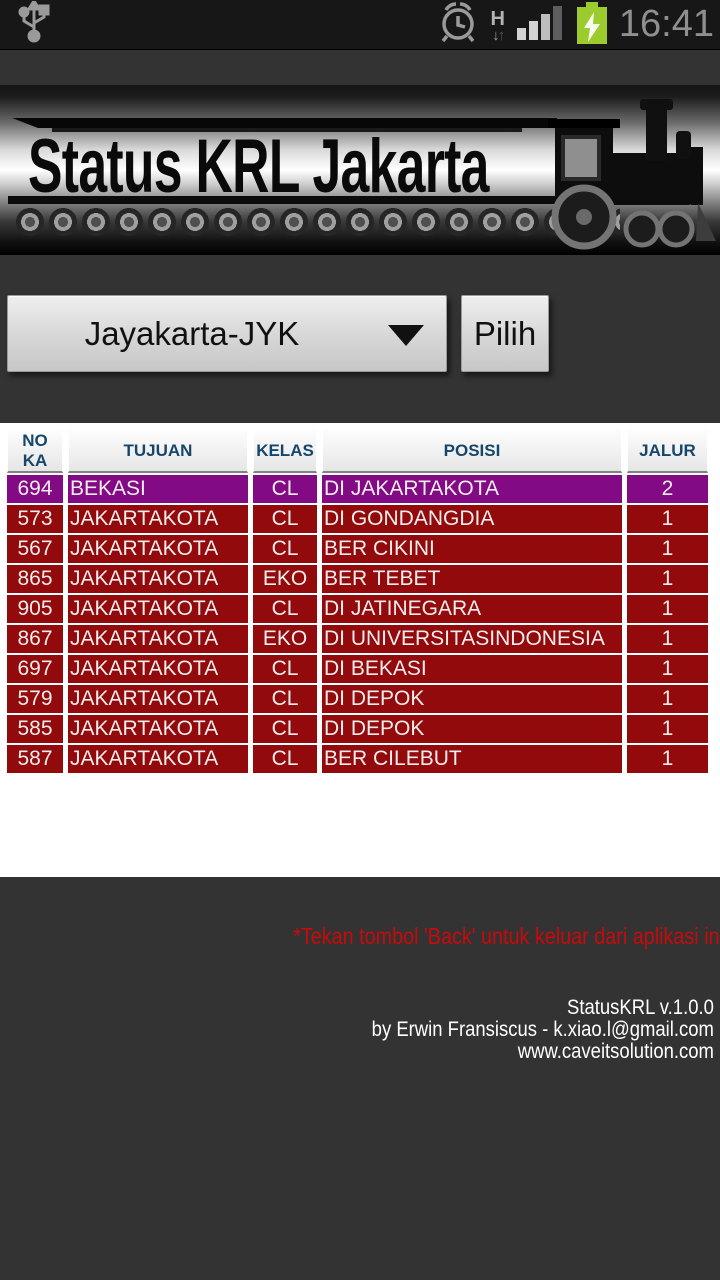  What do you see at coordinates (472, 639) in the screenshot?
I see `cell-posisi: DI UNIVERSITASINDONESIA` at bounding box center [472, 639].